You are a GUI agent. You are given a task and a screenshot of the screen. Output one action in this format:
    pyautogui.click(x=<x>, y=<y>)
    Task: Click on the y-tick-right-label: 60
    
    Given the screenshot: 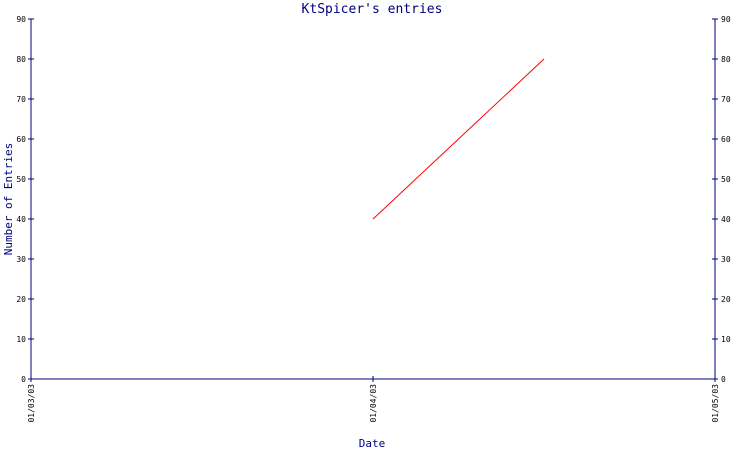 What is the action you would take?
    pyautogui.click(x=726, y=139)
    